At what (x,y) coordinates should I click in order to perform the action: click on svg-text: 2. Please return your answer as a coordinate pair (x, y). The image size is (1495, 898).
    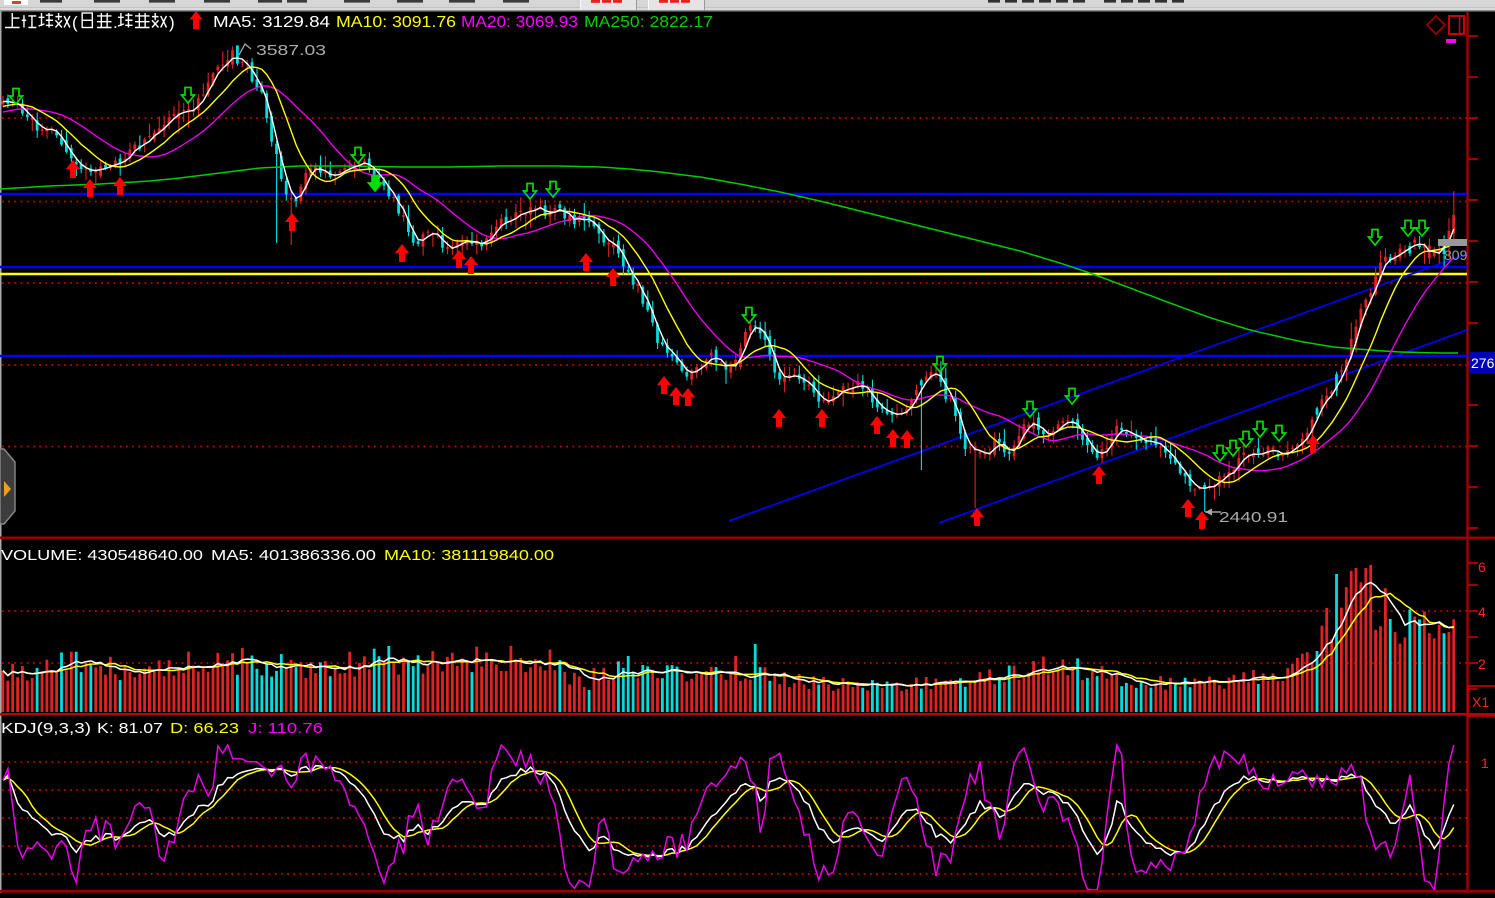
    Looking at the image, I should click on (1482, 664).